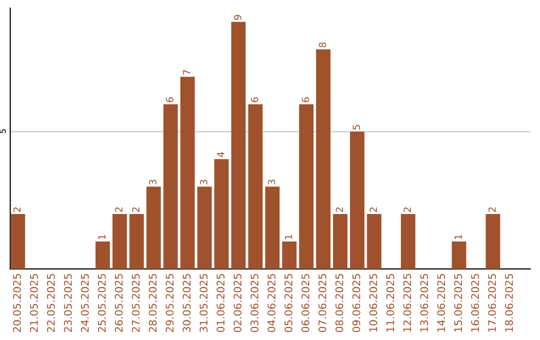 The image size is (540, 340). I want to click on data-label: 4, so click(220, 155).